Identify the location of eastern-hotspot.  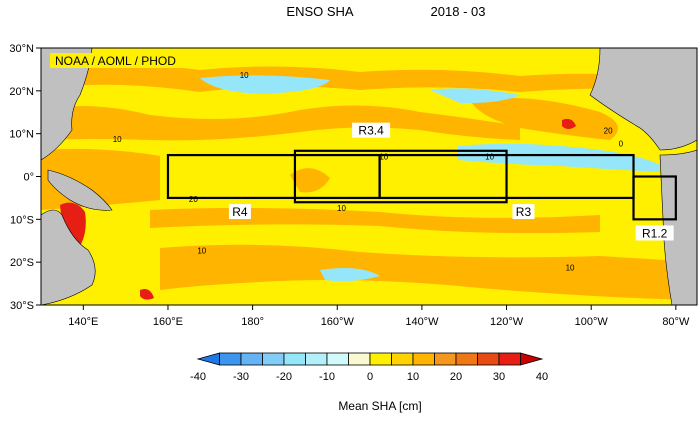
(569, 123).